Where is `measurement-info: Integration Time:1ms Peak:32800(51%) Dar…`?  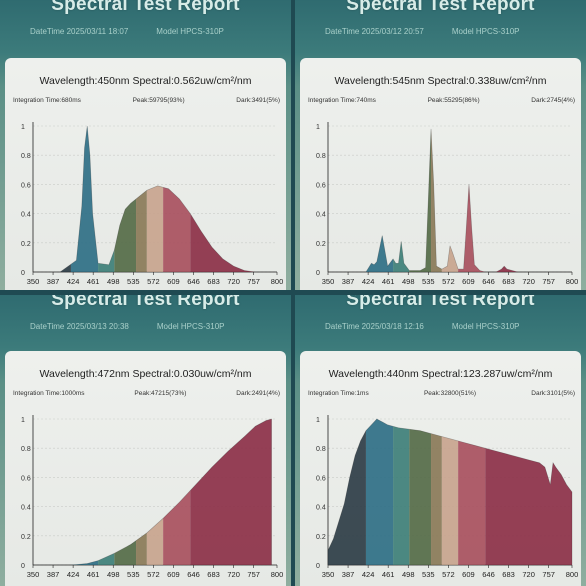
measurement-info: Integration Time:1ms Peak:32800(51%) Dar… is located at coordinates (441, 393).